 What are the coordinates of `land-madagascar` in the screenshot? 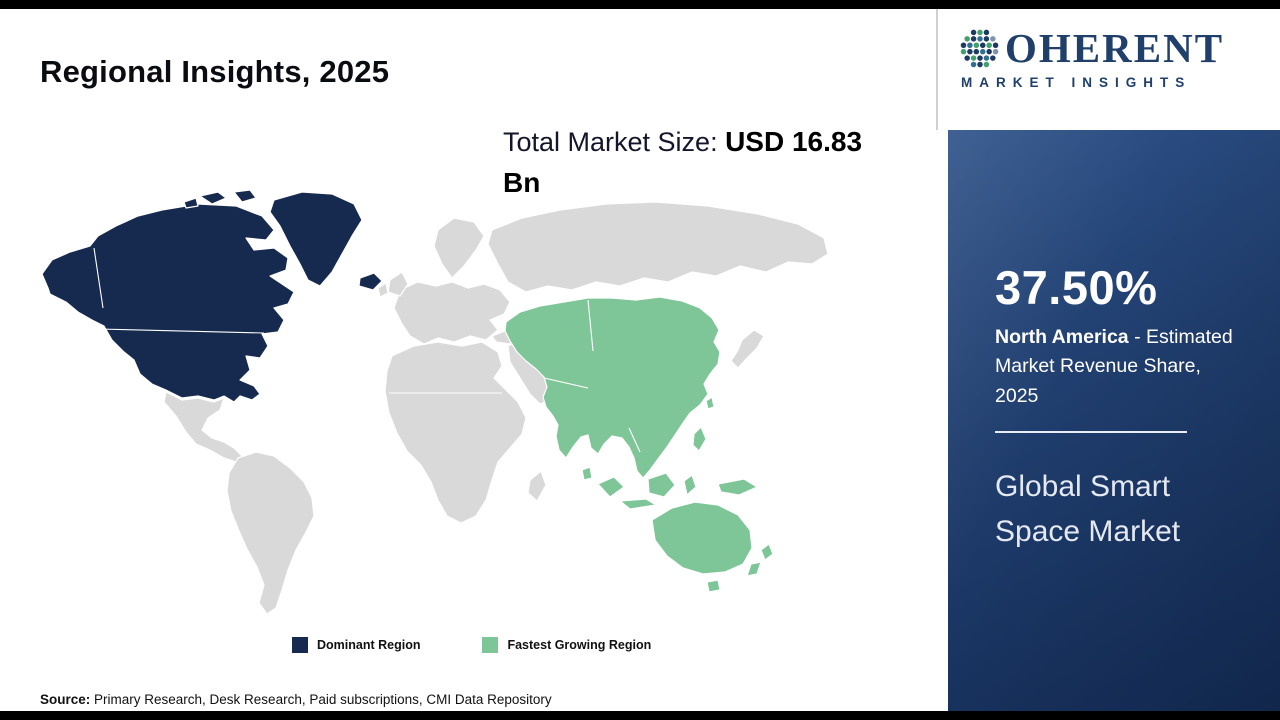 It's located at (537, 486).